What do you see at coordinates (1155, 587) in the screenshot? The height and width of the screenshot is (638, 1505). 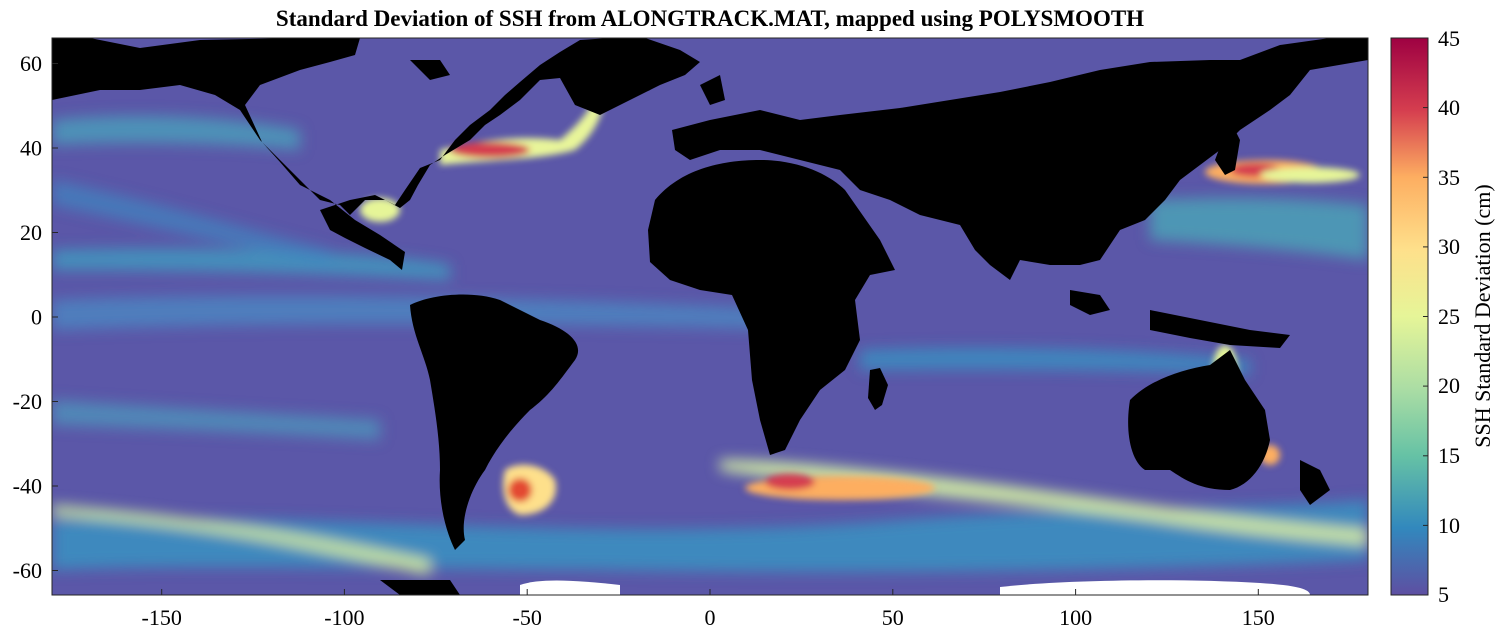 I see `missing-data-east` at bounding box center [1155, 587].